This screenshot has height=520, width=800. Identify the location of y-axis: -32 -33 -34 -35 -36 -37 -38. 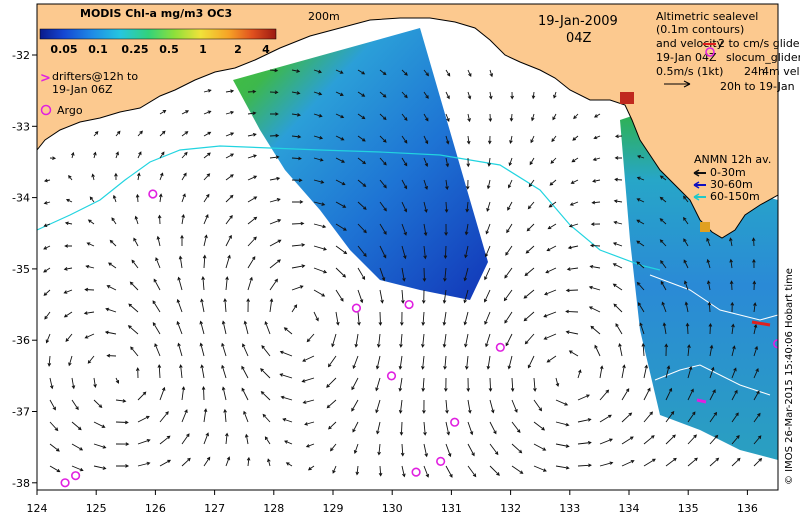
(24, 269).